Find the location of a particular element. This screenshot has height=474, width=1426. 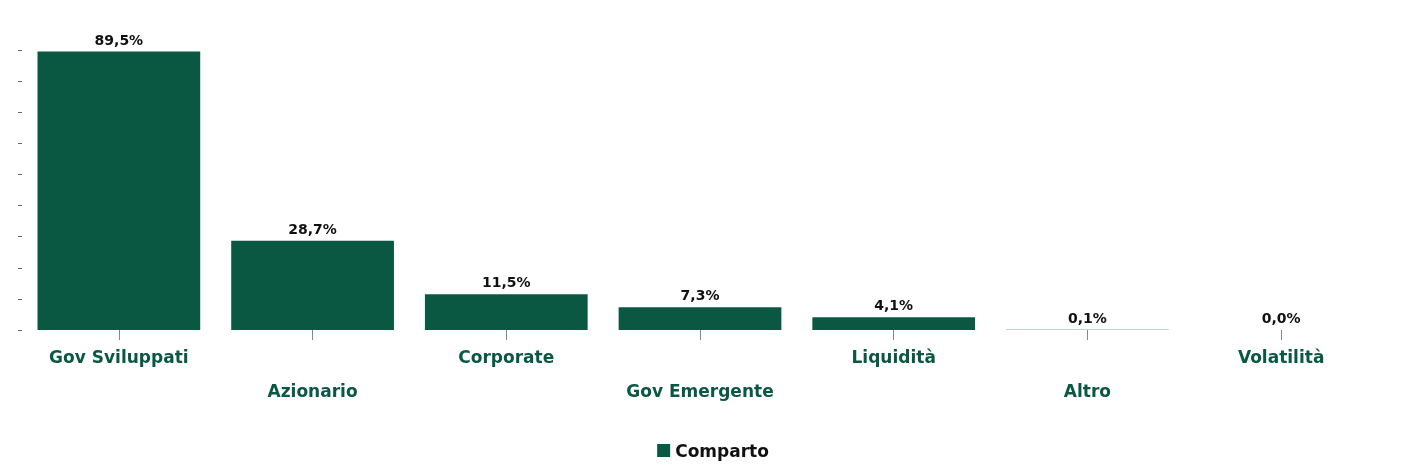

x-tick-label: Gov Sviluppati is located at coordinates (119, 356).